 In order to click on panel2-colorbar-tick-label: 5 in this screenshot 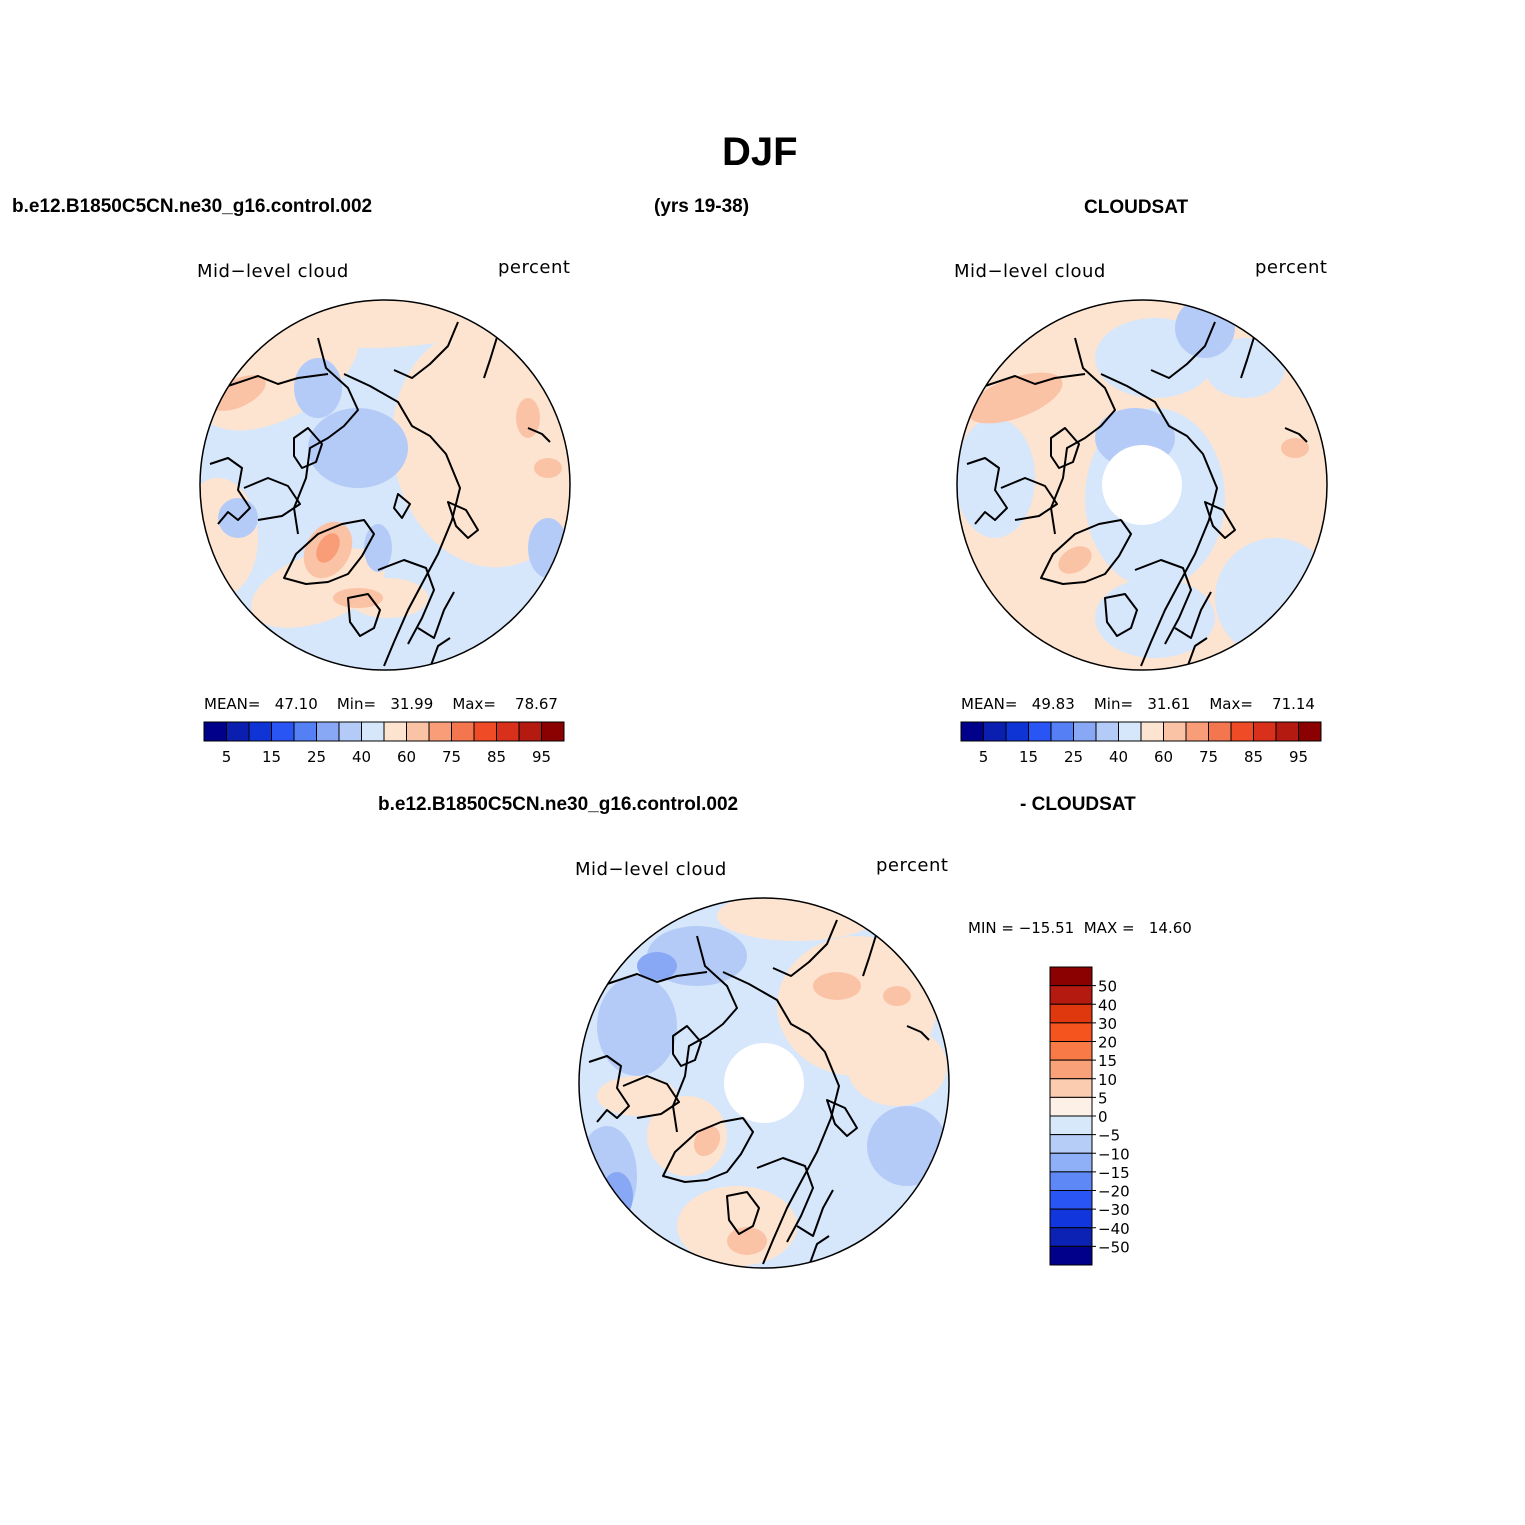, I will do `click(984, 757)`.